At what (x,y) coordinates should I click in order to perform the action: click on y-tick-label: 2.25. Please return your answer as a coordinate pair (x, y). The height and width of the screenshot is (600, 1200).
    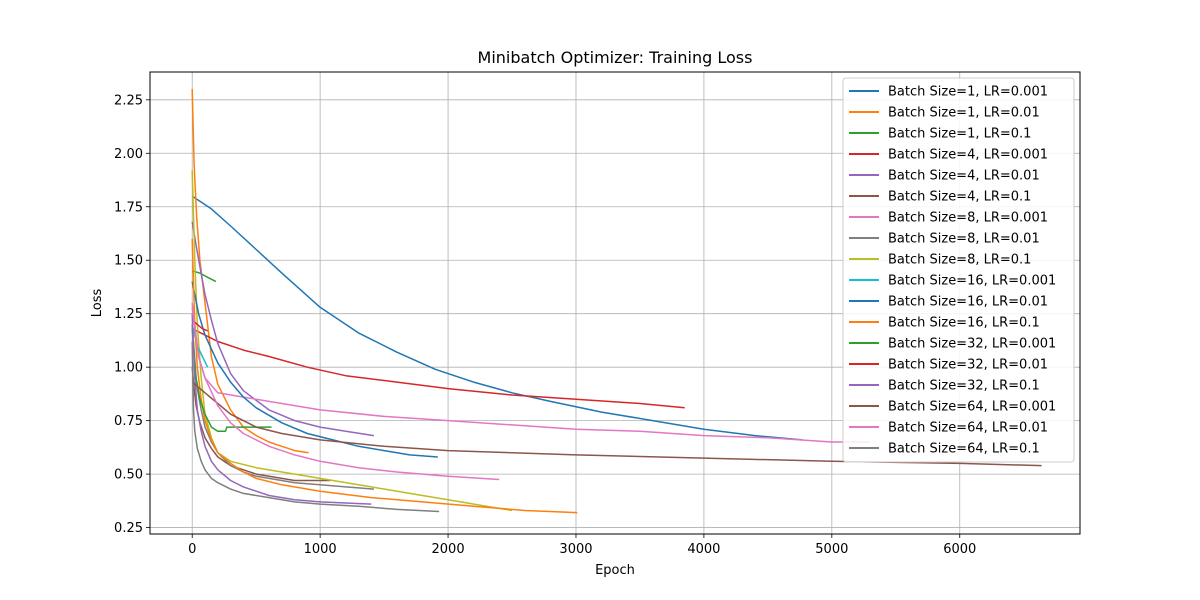
    Looking at the image, I should click on (128, 100).